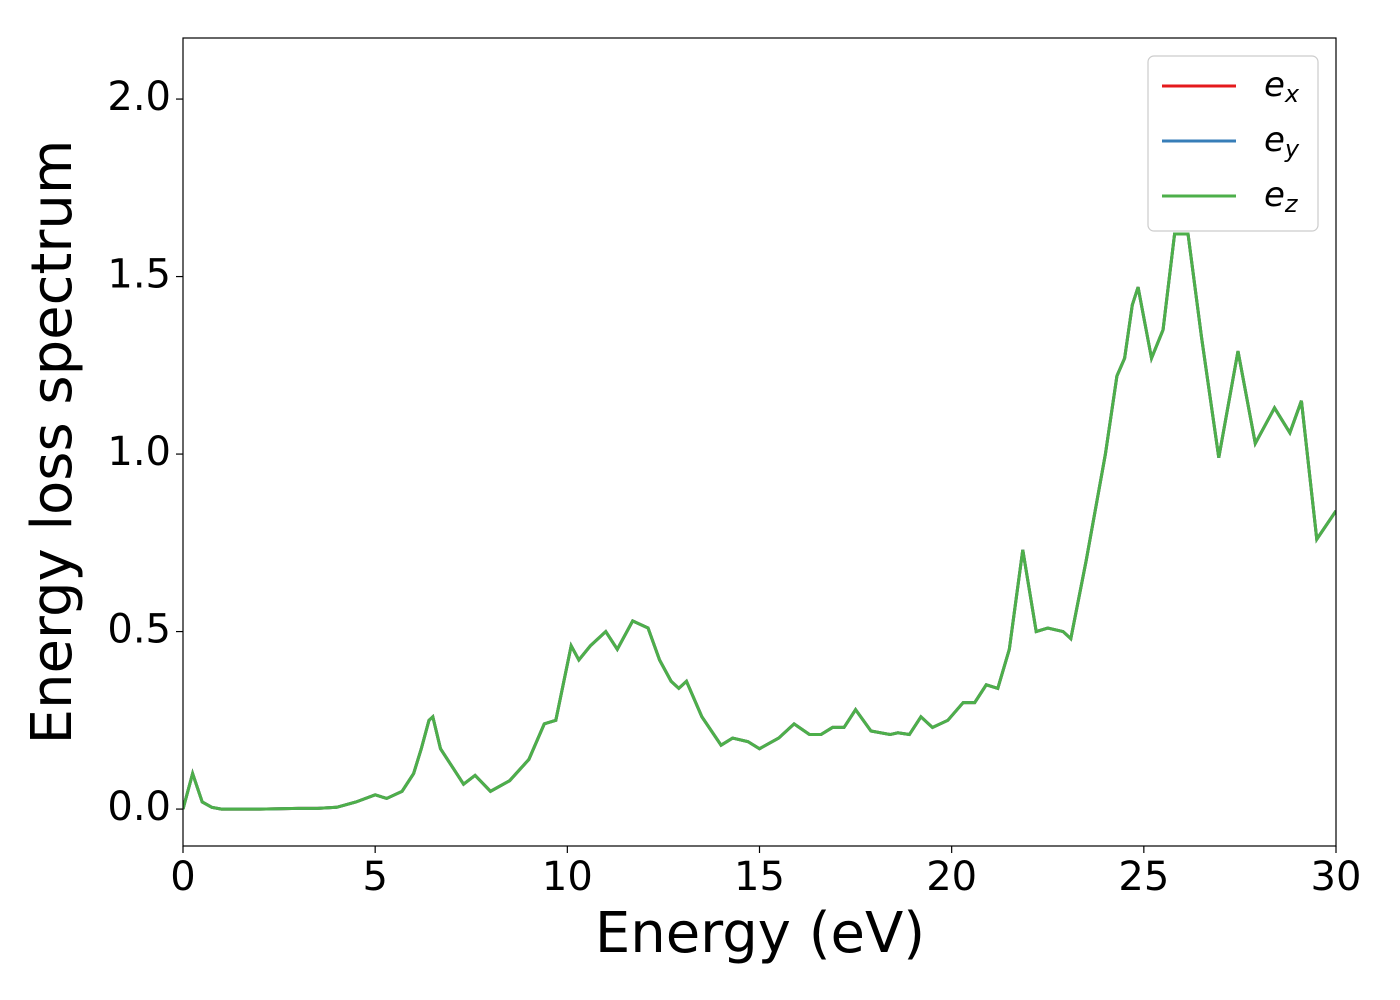 This screenshot has width=1400, height=1000. I want to click on y-tick-label: 1.0, so click(139, 452).